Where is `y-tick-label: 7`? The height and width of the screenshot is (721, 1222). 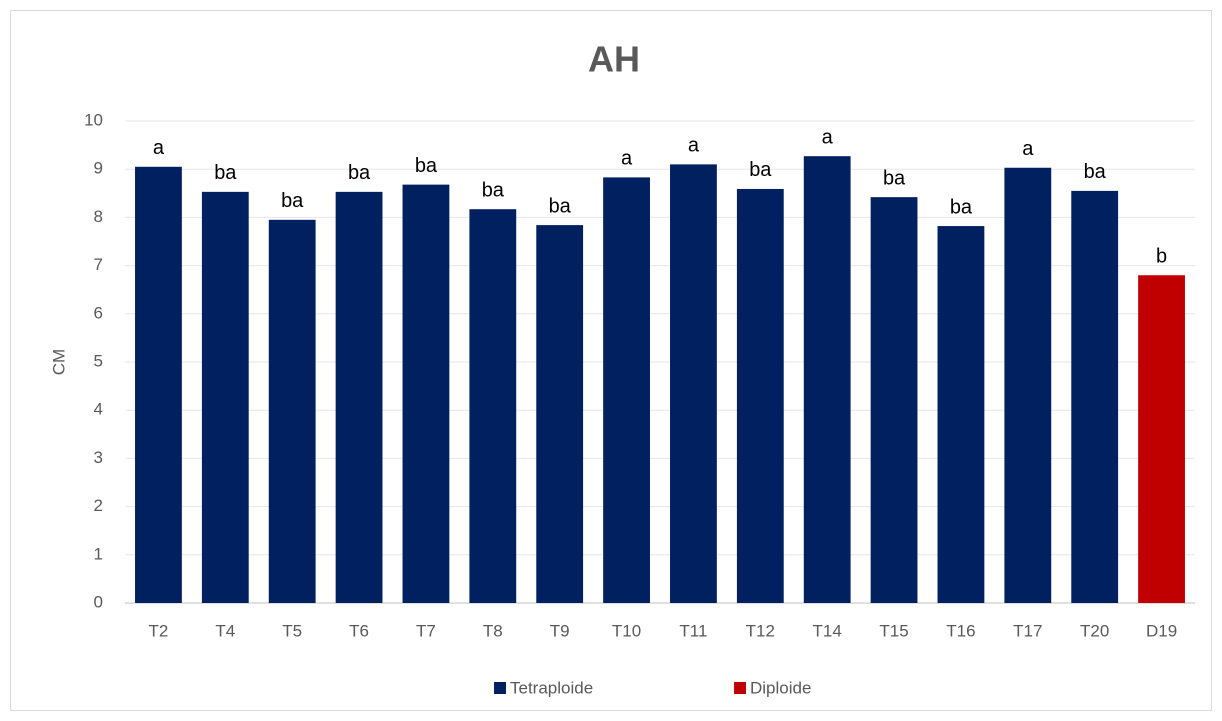
y-tick-label: 7 is located at coordinates (98, 264).